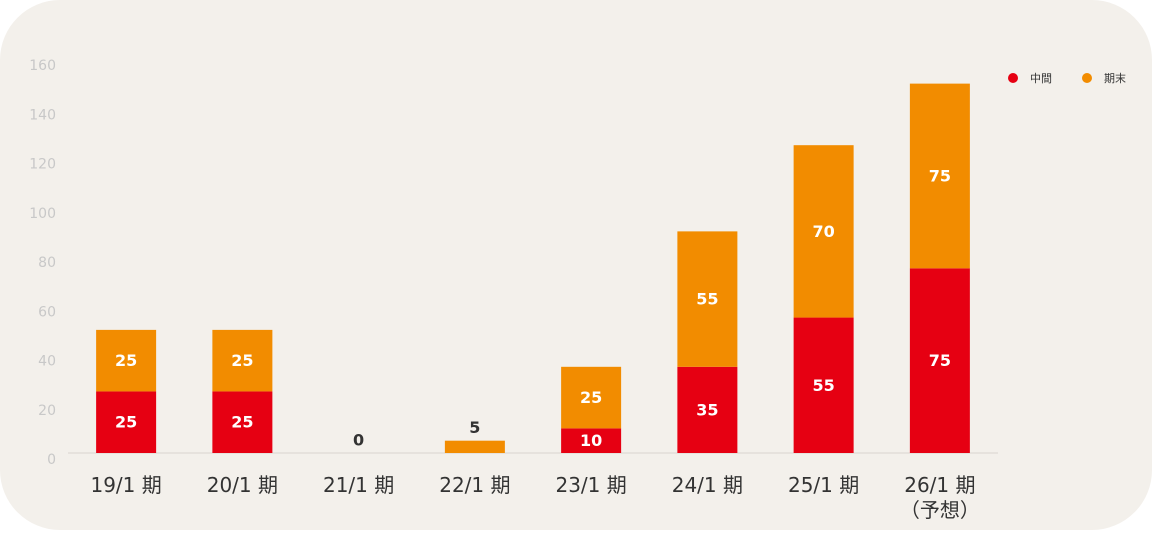 Image resolution: width=1152 pixels, height=534 pixels. I want to click on y-tick-label: 120, so click(42, 165).